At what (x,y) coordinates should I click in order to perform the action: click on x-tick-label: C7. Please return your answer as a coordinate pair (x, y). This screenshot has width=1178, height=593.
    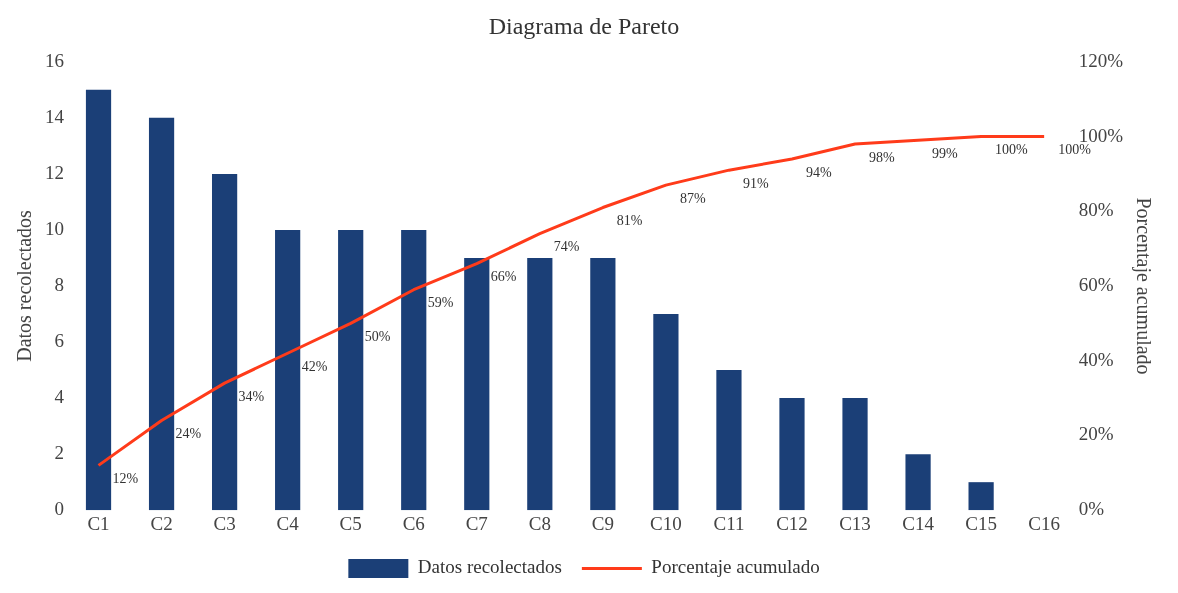
    Looking at the image, I should click on (476, 523).